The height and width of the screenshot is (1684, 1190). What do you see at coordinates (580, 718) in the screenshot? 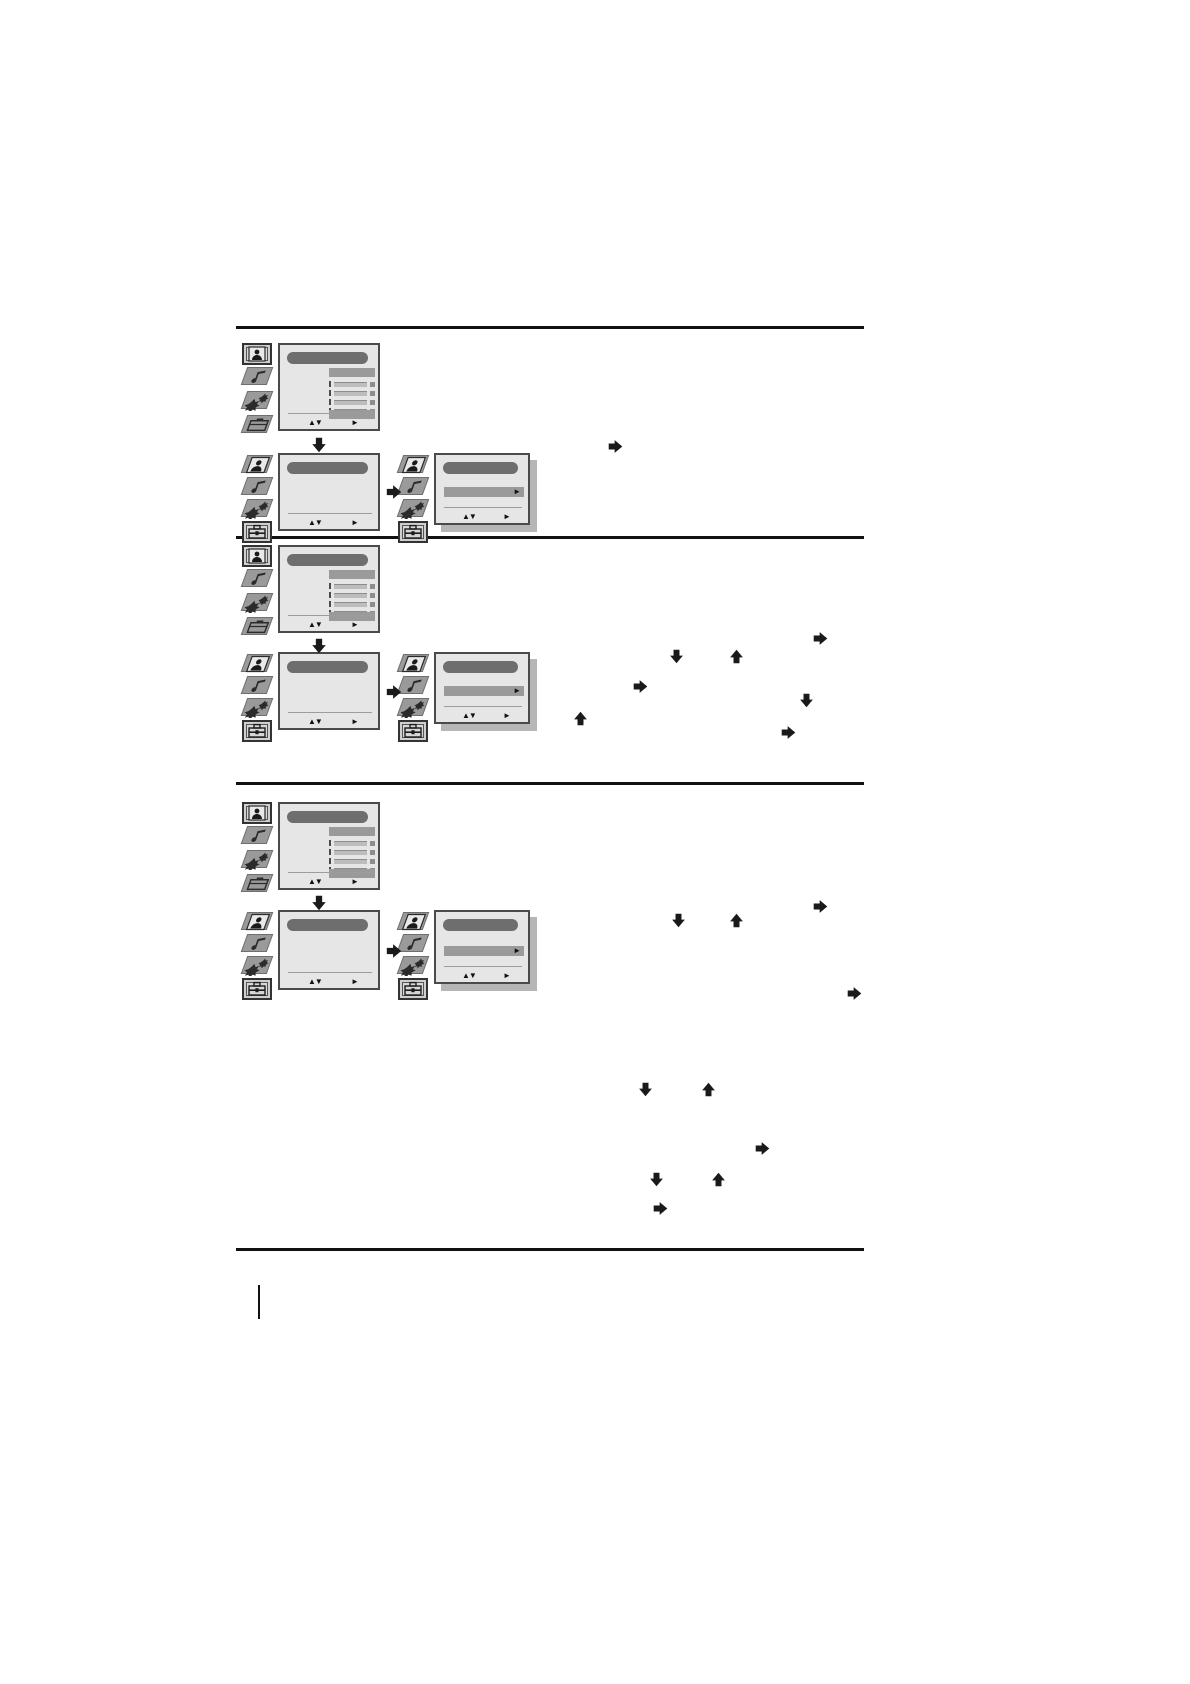
I see `key-arrow-up-b-icon` at bounding box center [580, 718].